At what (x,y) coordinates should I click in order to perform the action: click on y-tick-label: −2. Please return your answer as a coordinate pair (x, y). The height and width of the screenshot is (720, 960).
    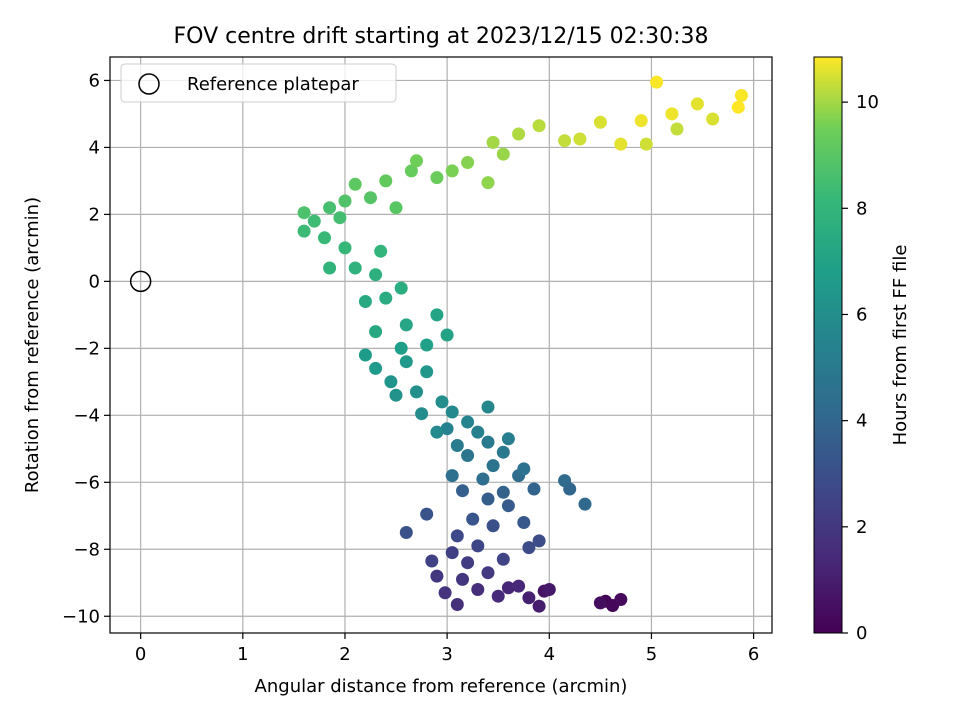
    Looking at the image, I should click on (86, 348).